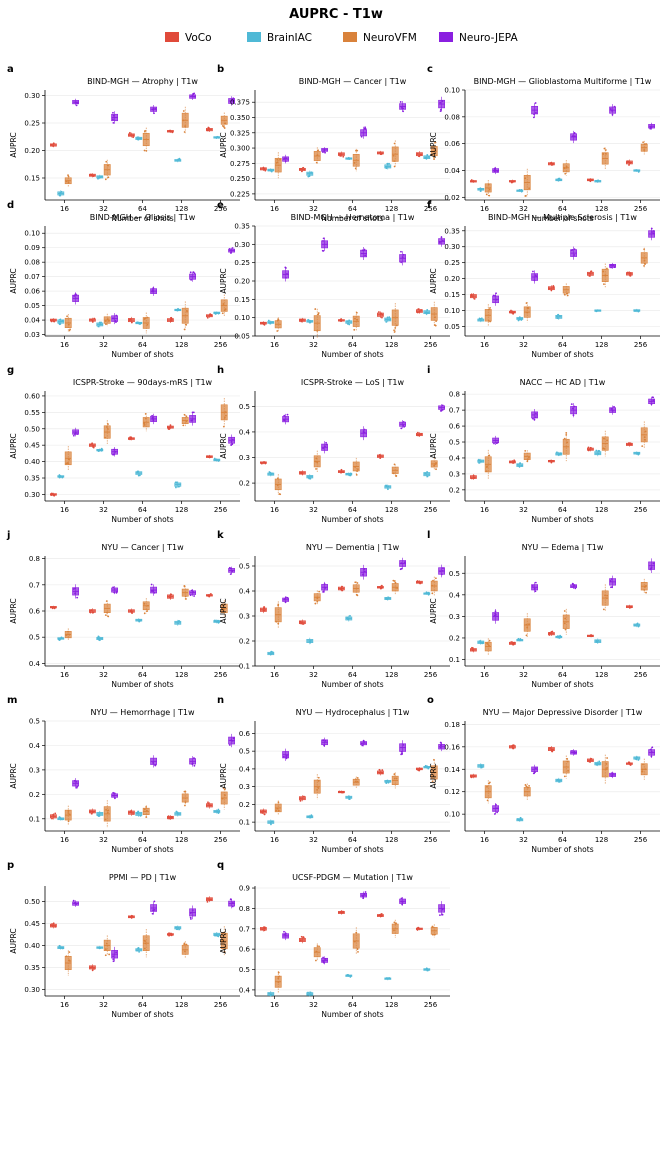 This screenshot has height=1160, width=671. What do you see at coordinates (452, 295) in the screenshot?
I see `y-tick-label: 0.15` at bounding box center [452, 295].